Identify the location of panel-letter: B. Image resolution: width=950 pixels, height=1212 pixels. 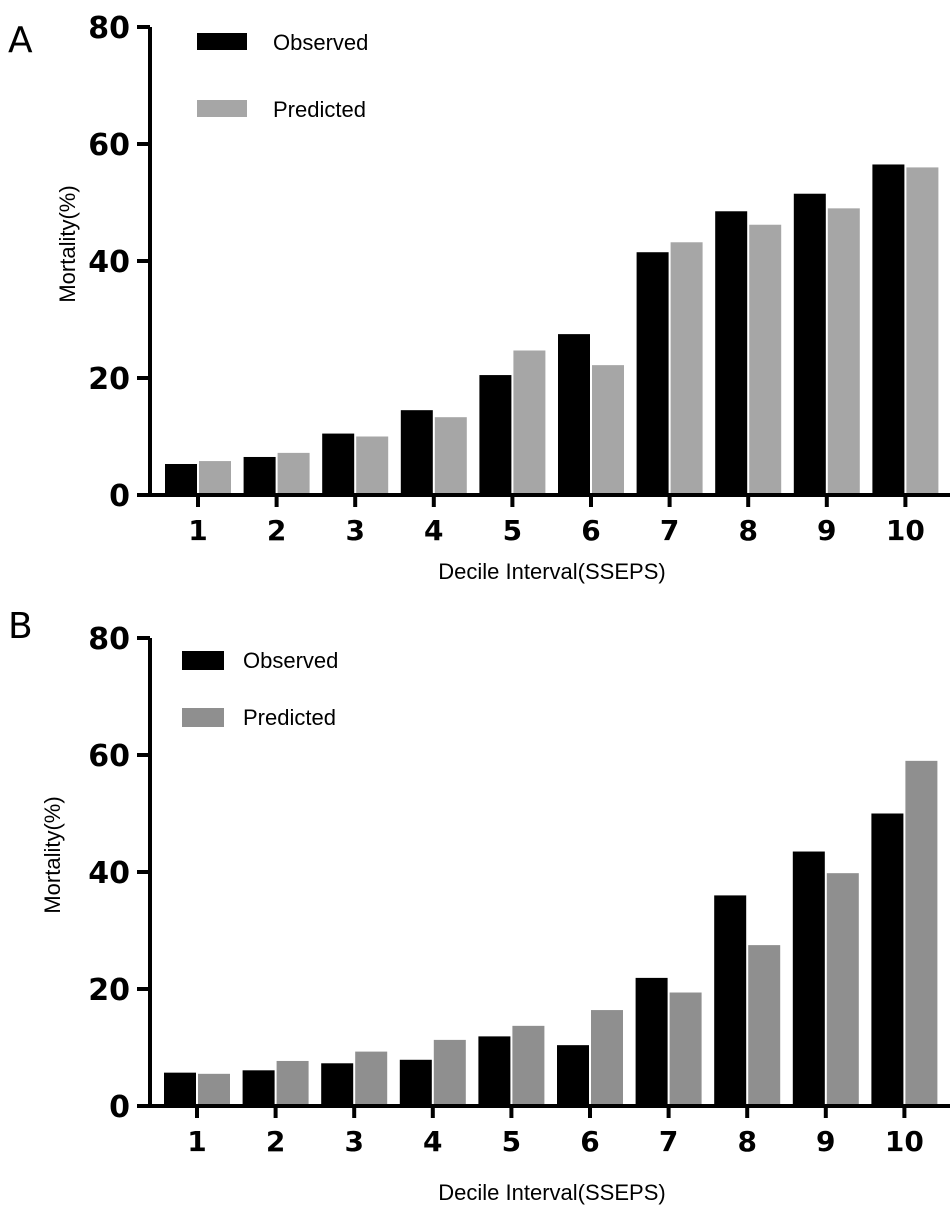
(20, 626).